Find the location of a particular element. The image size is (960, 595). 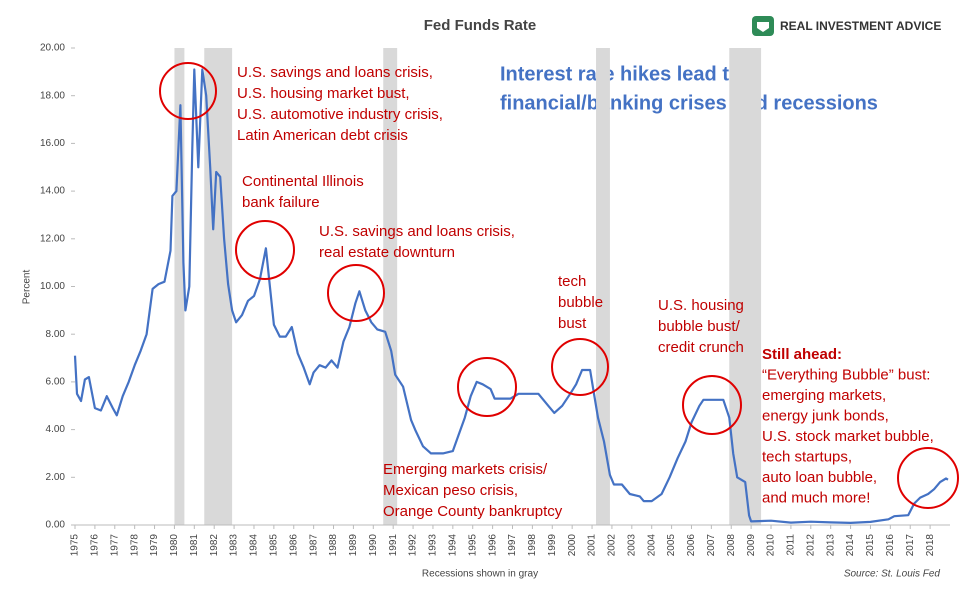

annotation: bubble bust/ is located at coordinates (699, 326).